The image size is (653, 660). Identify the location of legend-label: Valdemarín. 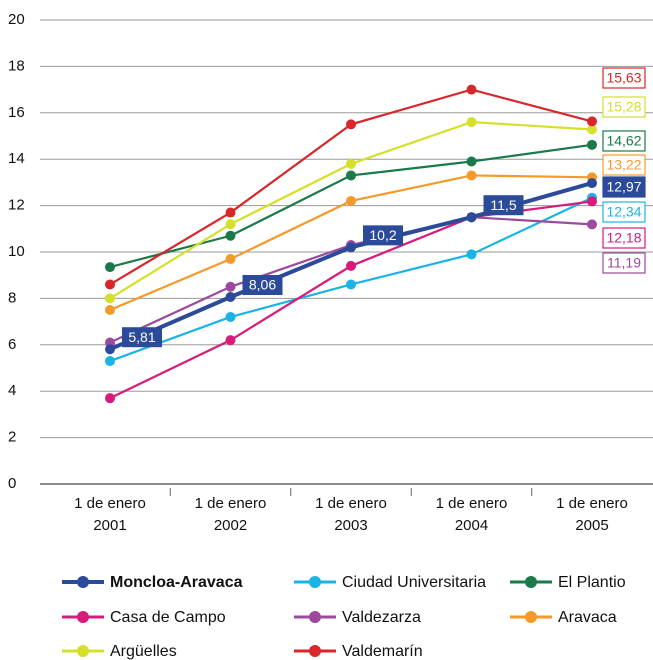
(382, 651).